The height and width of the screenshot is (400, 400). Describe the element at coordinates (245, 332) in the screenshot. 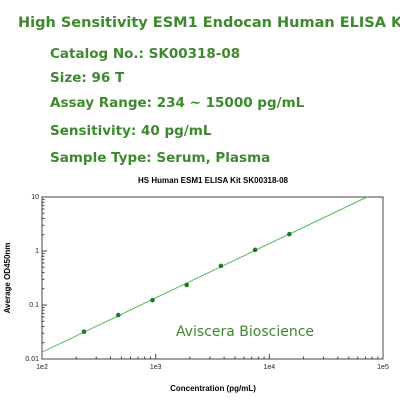

I see `annotation: Aviscera Bioscience` at that location.